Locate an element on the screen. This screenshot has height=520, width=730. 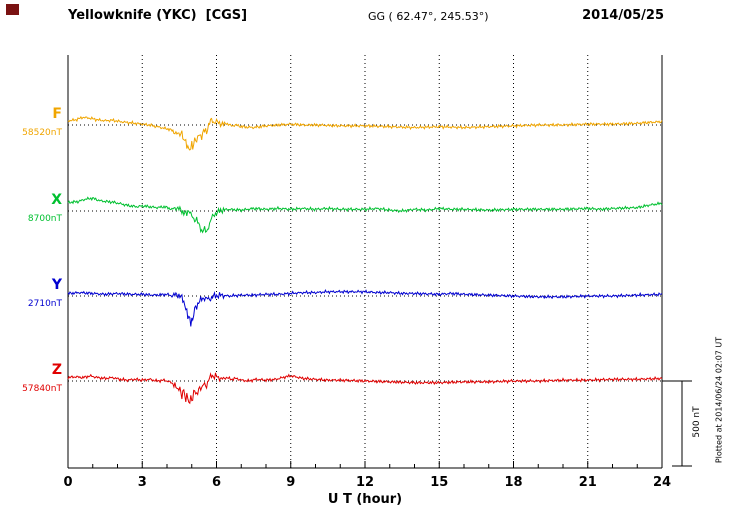
trace-X is located at coordinates (365, 215).